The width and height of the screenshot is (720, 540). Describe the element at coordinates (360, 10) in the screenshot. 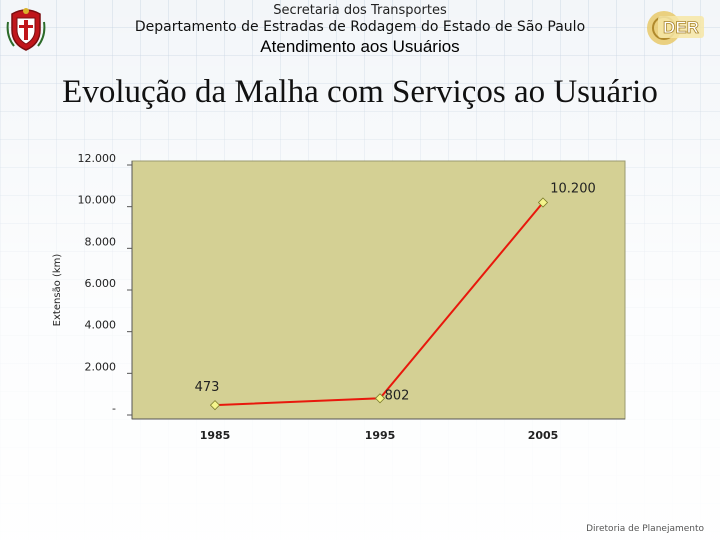

I see `secretaria-label: Secretaria dos Transportes` at that location.